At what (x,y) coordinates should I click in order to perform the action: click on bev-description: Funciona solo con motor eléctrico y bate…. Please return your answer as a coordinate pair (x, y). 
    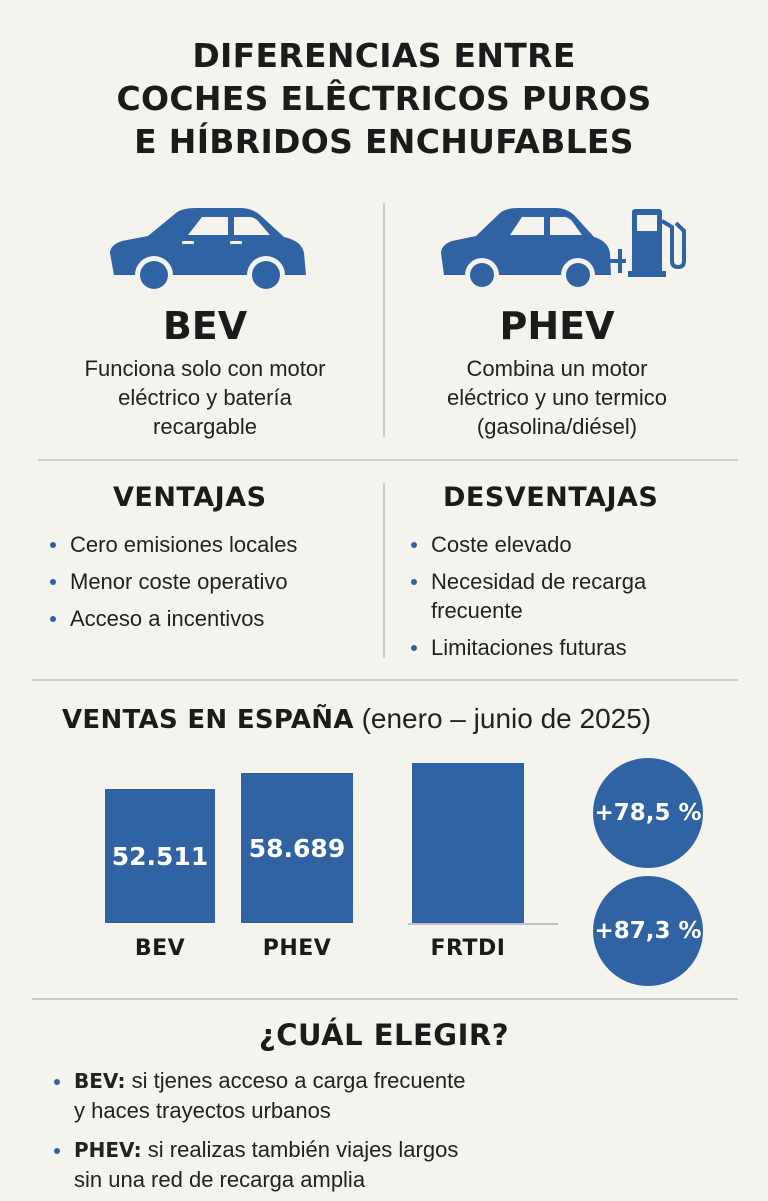
    Looking at the image, I should click on (205, 397).